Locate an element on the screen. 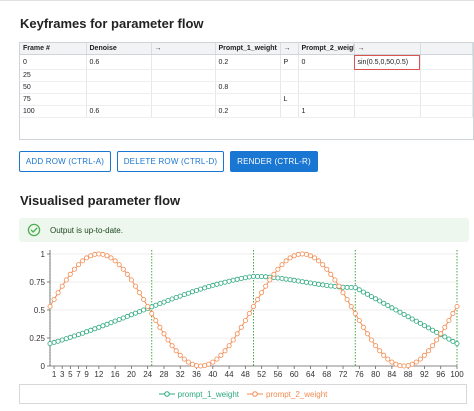 This screenshot has height=411, width=474. table-cell: 50 is located at coordinates (53, 87).